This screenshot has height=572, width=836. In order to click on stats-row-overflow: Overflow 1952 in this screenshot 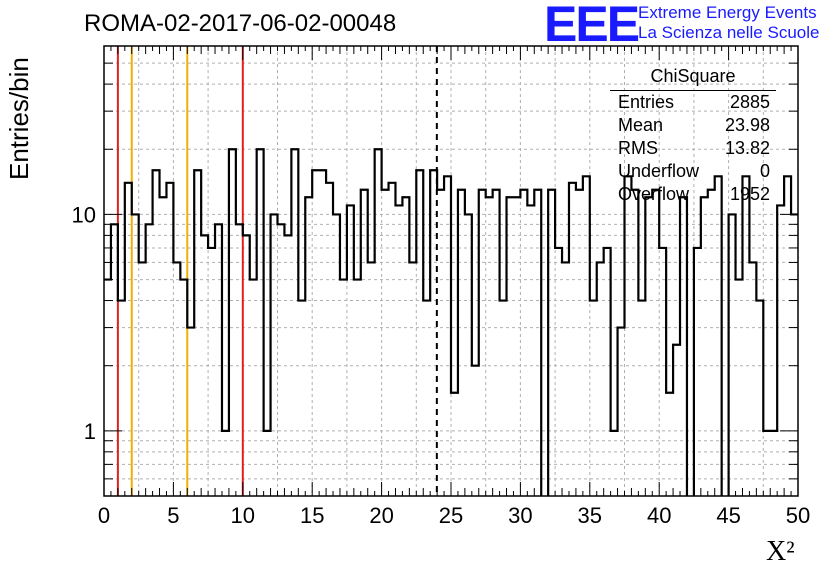, I will do `click(693, 194)`.